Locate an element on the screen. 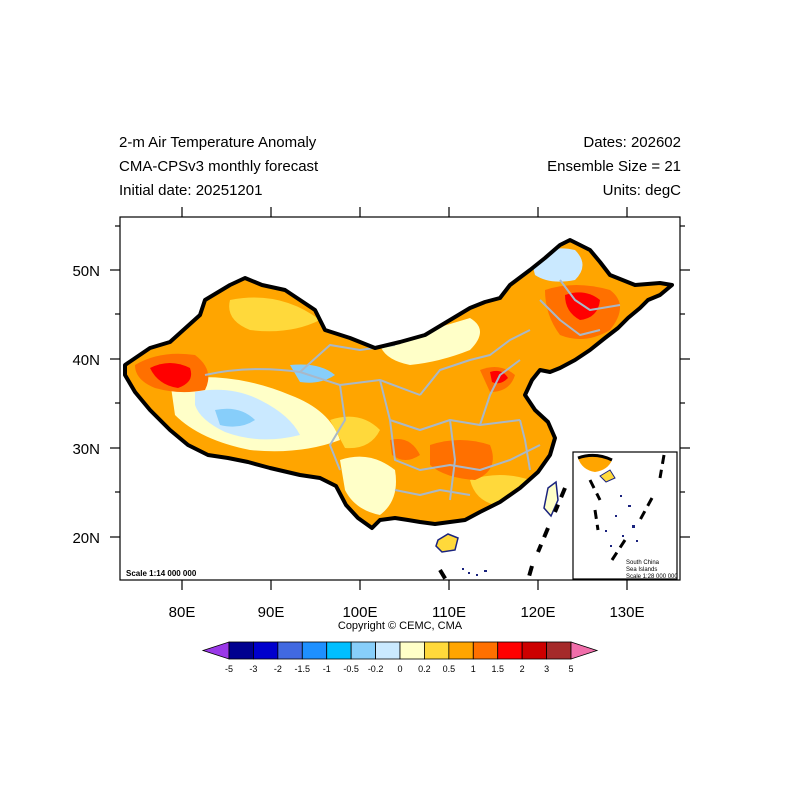 The height and width of the screenshot is (800, 800). colorbar-label: 2 is located at coordinates (522, 669).